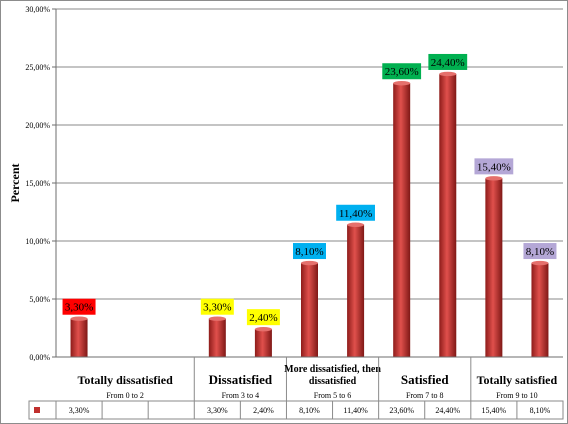 The height and width of the screenshot is (424, 568). Describe the element at coordinates (425, 395) in the screenshot. I see `group-sublabel: From 7 to 8` at that location.